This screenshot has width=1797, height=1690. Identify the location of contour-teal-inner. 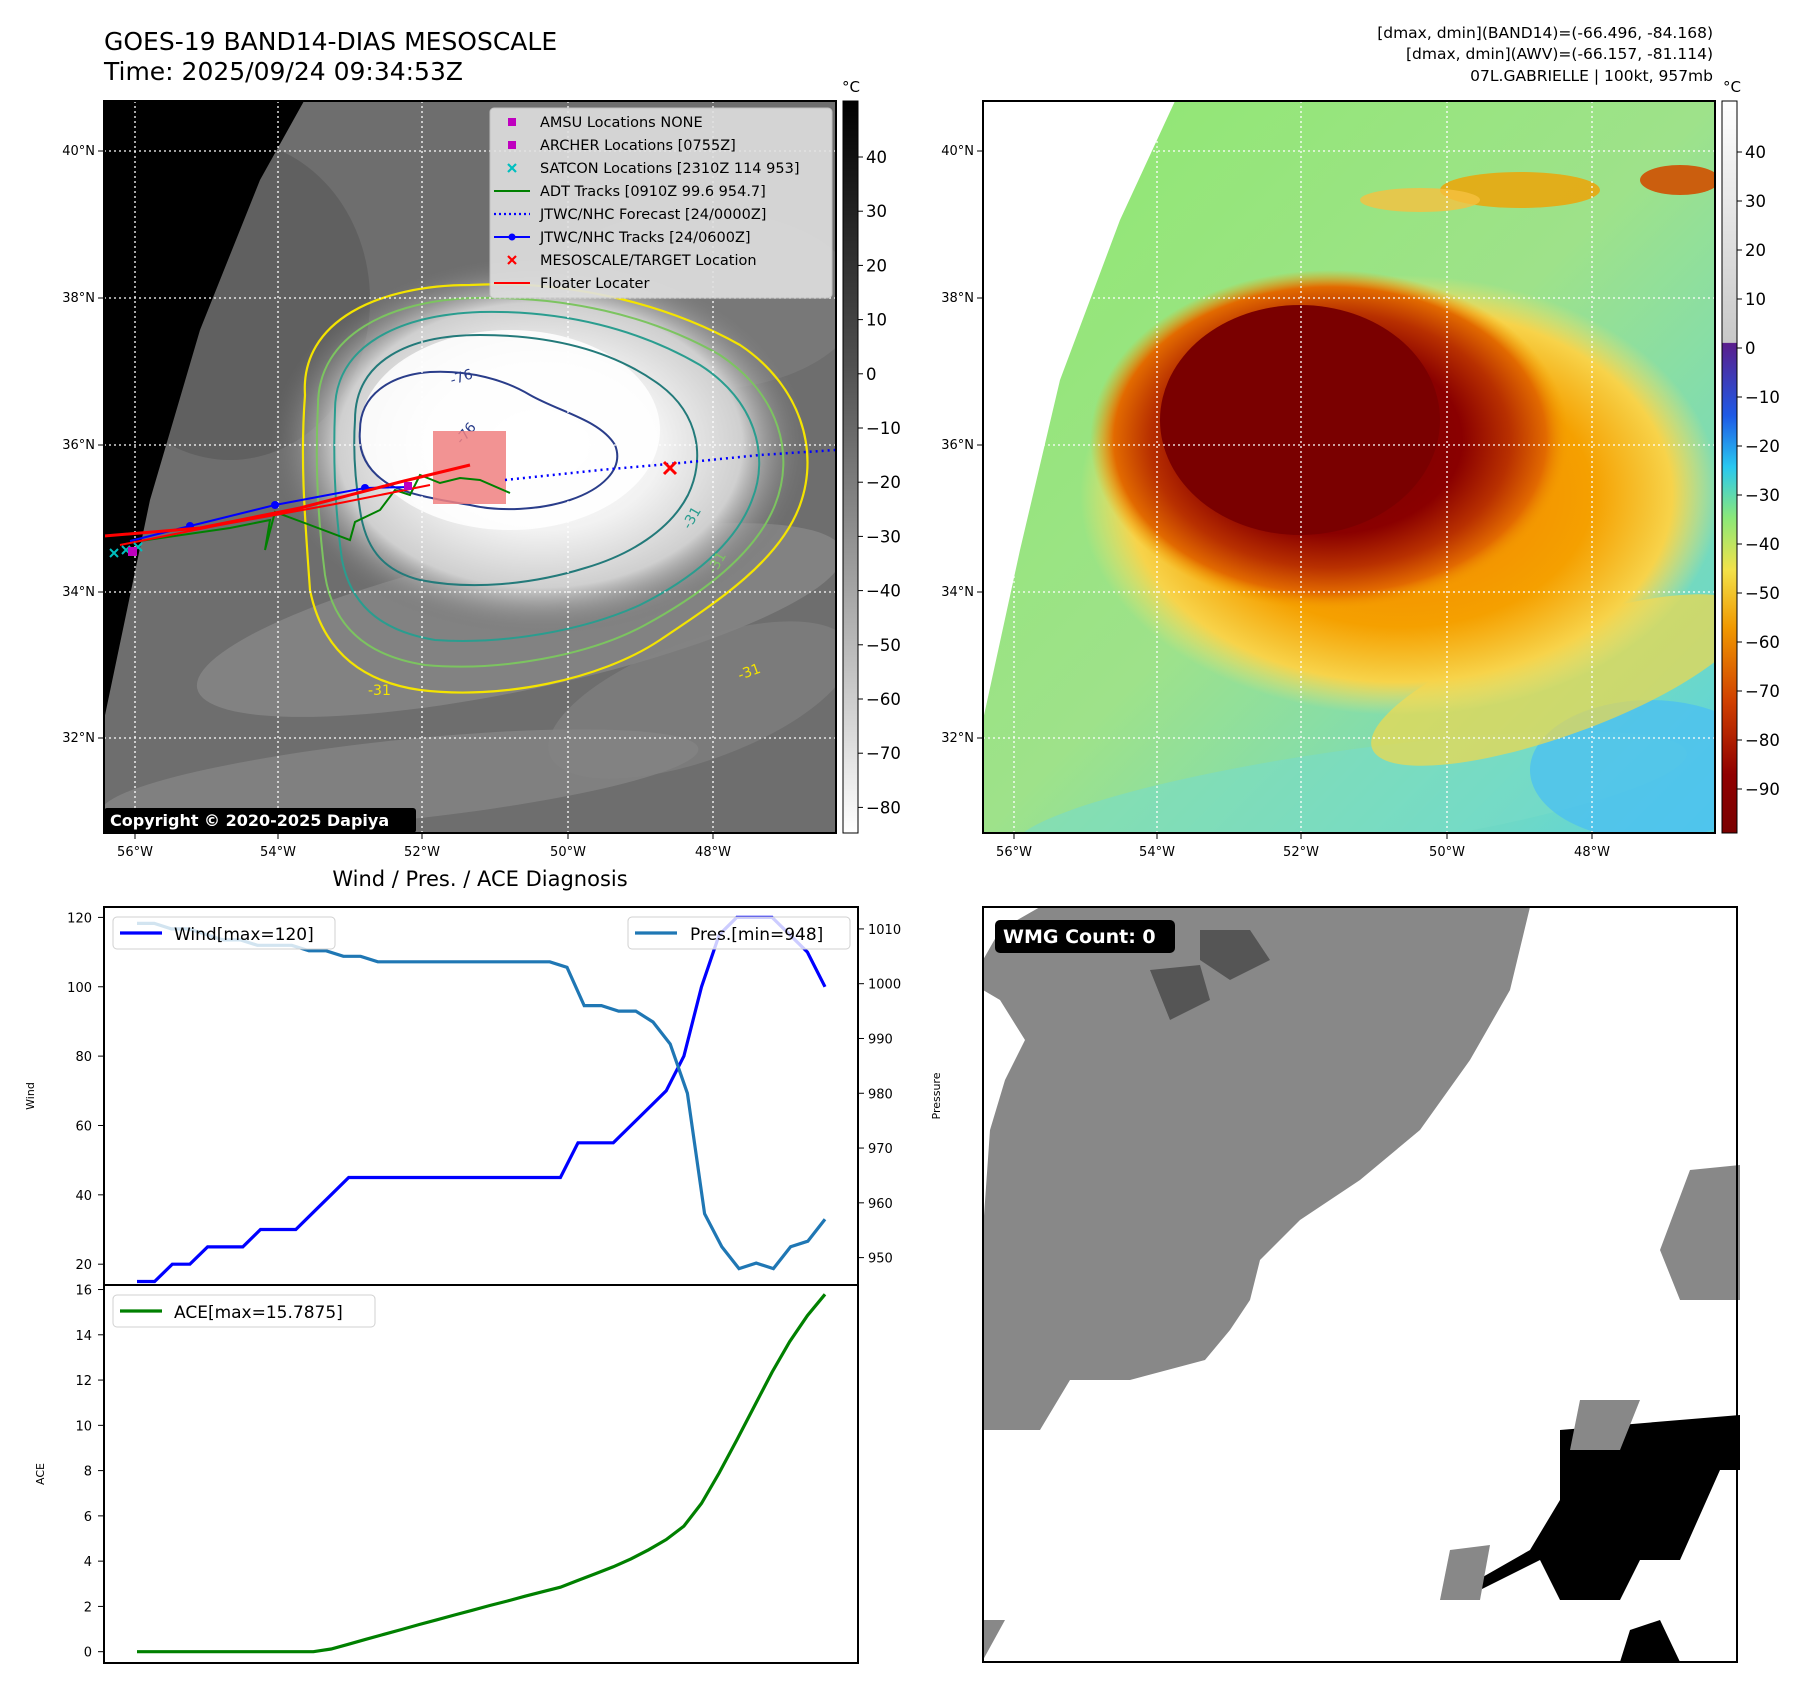
(526, 460).